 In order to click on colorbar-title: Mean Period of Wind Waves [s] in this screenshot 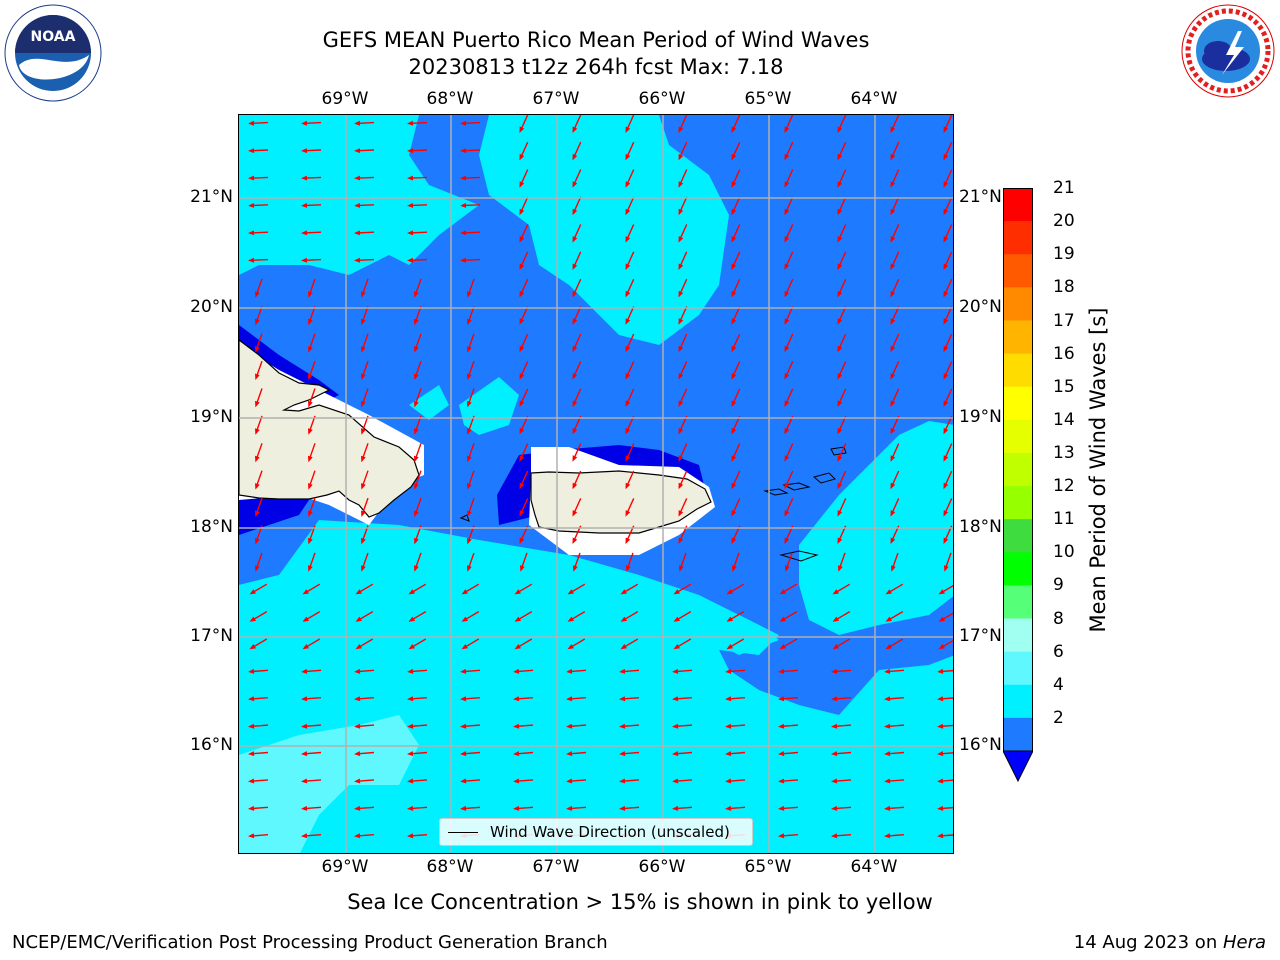, I will do `click(1098, 470)`.